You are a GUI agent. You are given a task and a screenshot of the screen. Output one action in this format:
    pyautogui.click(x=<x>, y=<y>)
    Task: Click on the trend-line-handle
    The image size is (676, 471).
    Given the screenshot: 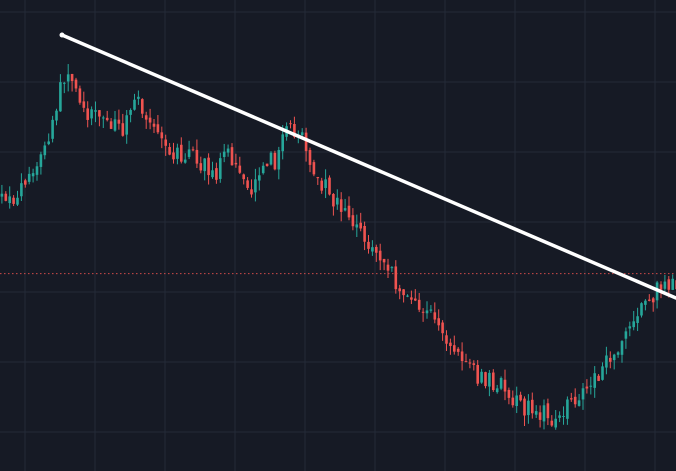 What is the action you would take?
    pyautogui.click(x=62, y=35)
    